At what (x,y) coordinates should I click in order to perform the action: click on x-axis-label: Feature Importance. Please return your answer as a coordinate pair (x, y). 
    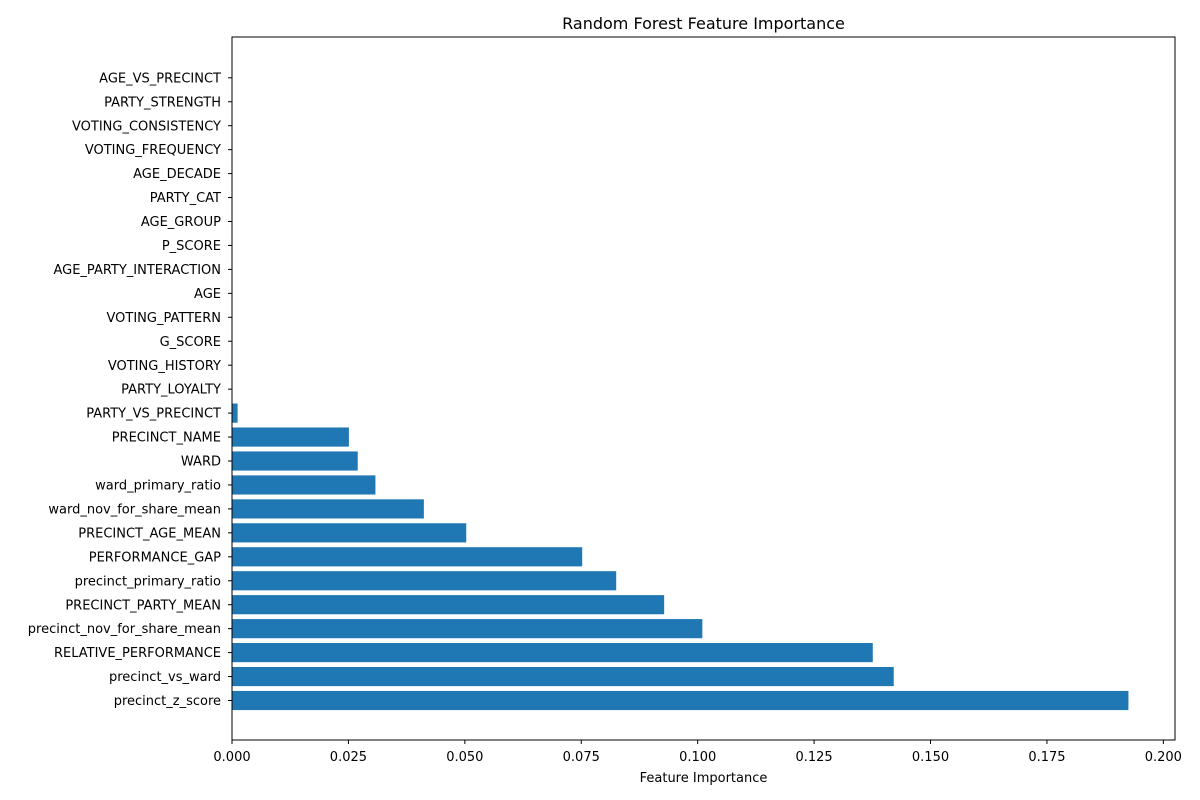
    Looking at the image, I should click on (704, 778).